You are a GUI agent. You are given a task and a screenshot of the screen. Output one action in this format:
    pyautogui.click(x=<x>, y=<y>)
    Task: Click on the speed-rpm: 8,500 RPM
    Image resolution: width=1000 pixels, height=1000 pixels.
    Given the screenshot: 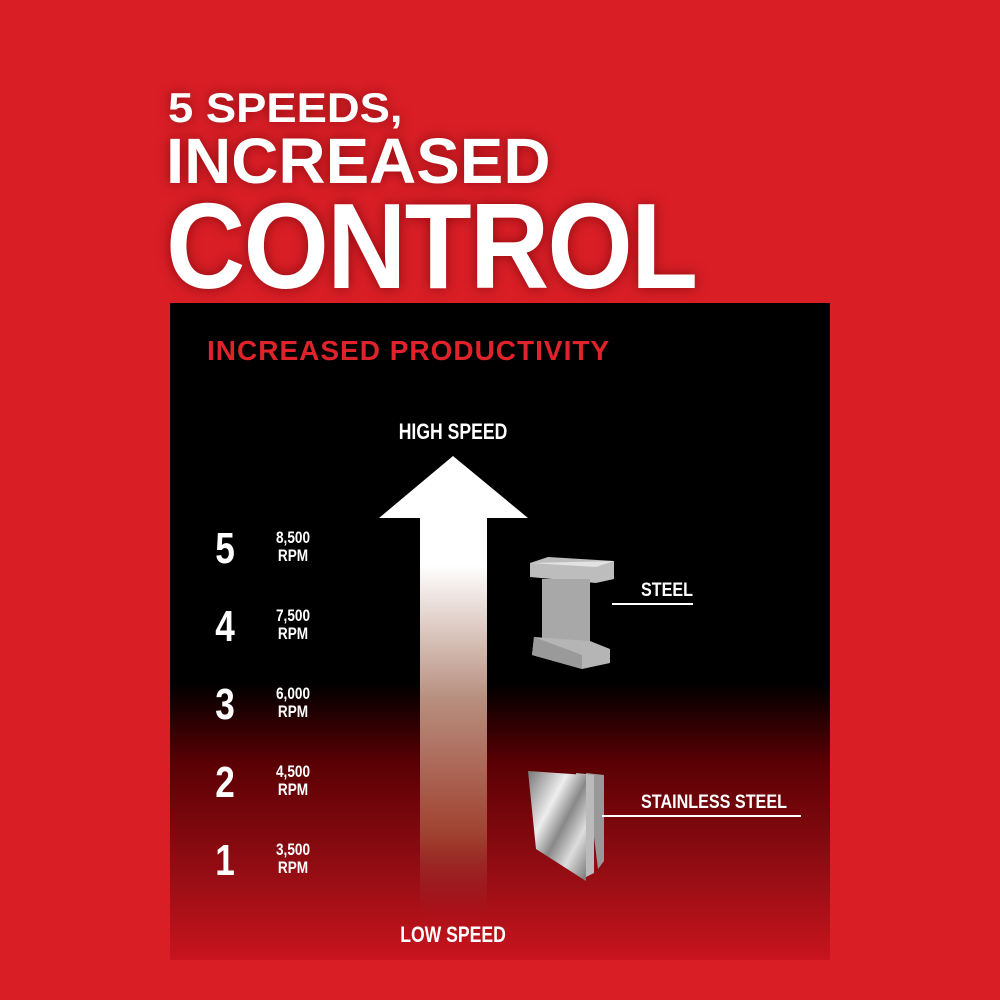 What is the action you would take?
    pyautogui.click(x=293, y=547)
    